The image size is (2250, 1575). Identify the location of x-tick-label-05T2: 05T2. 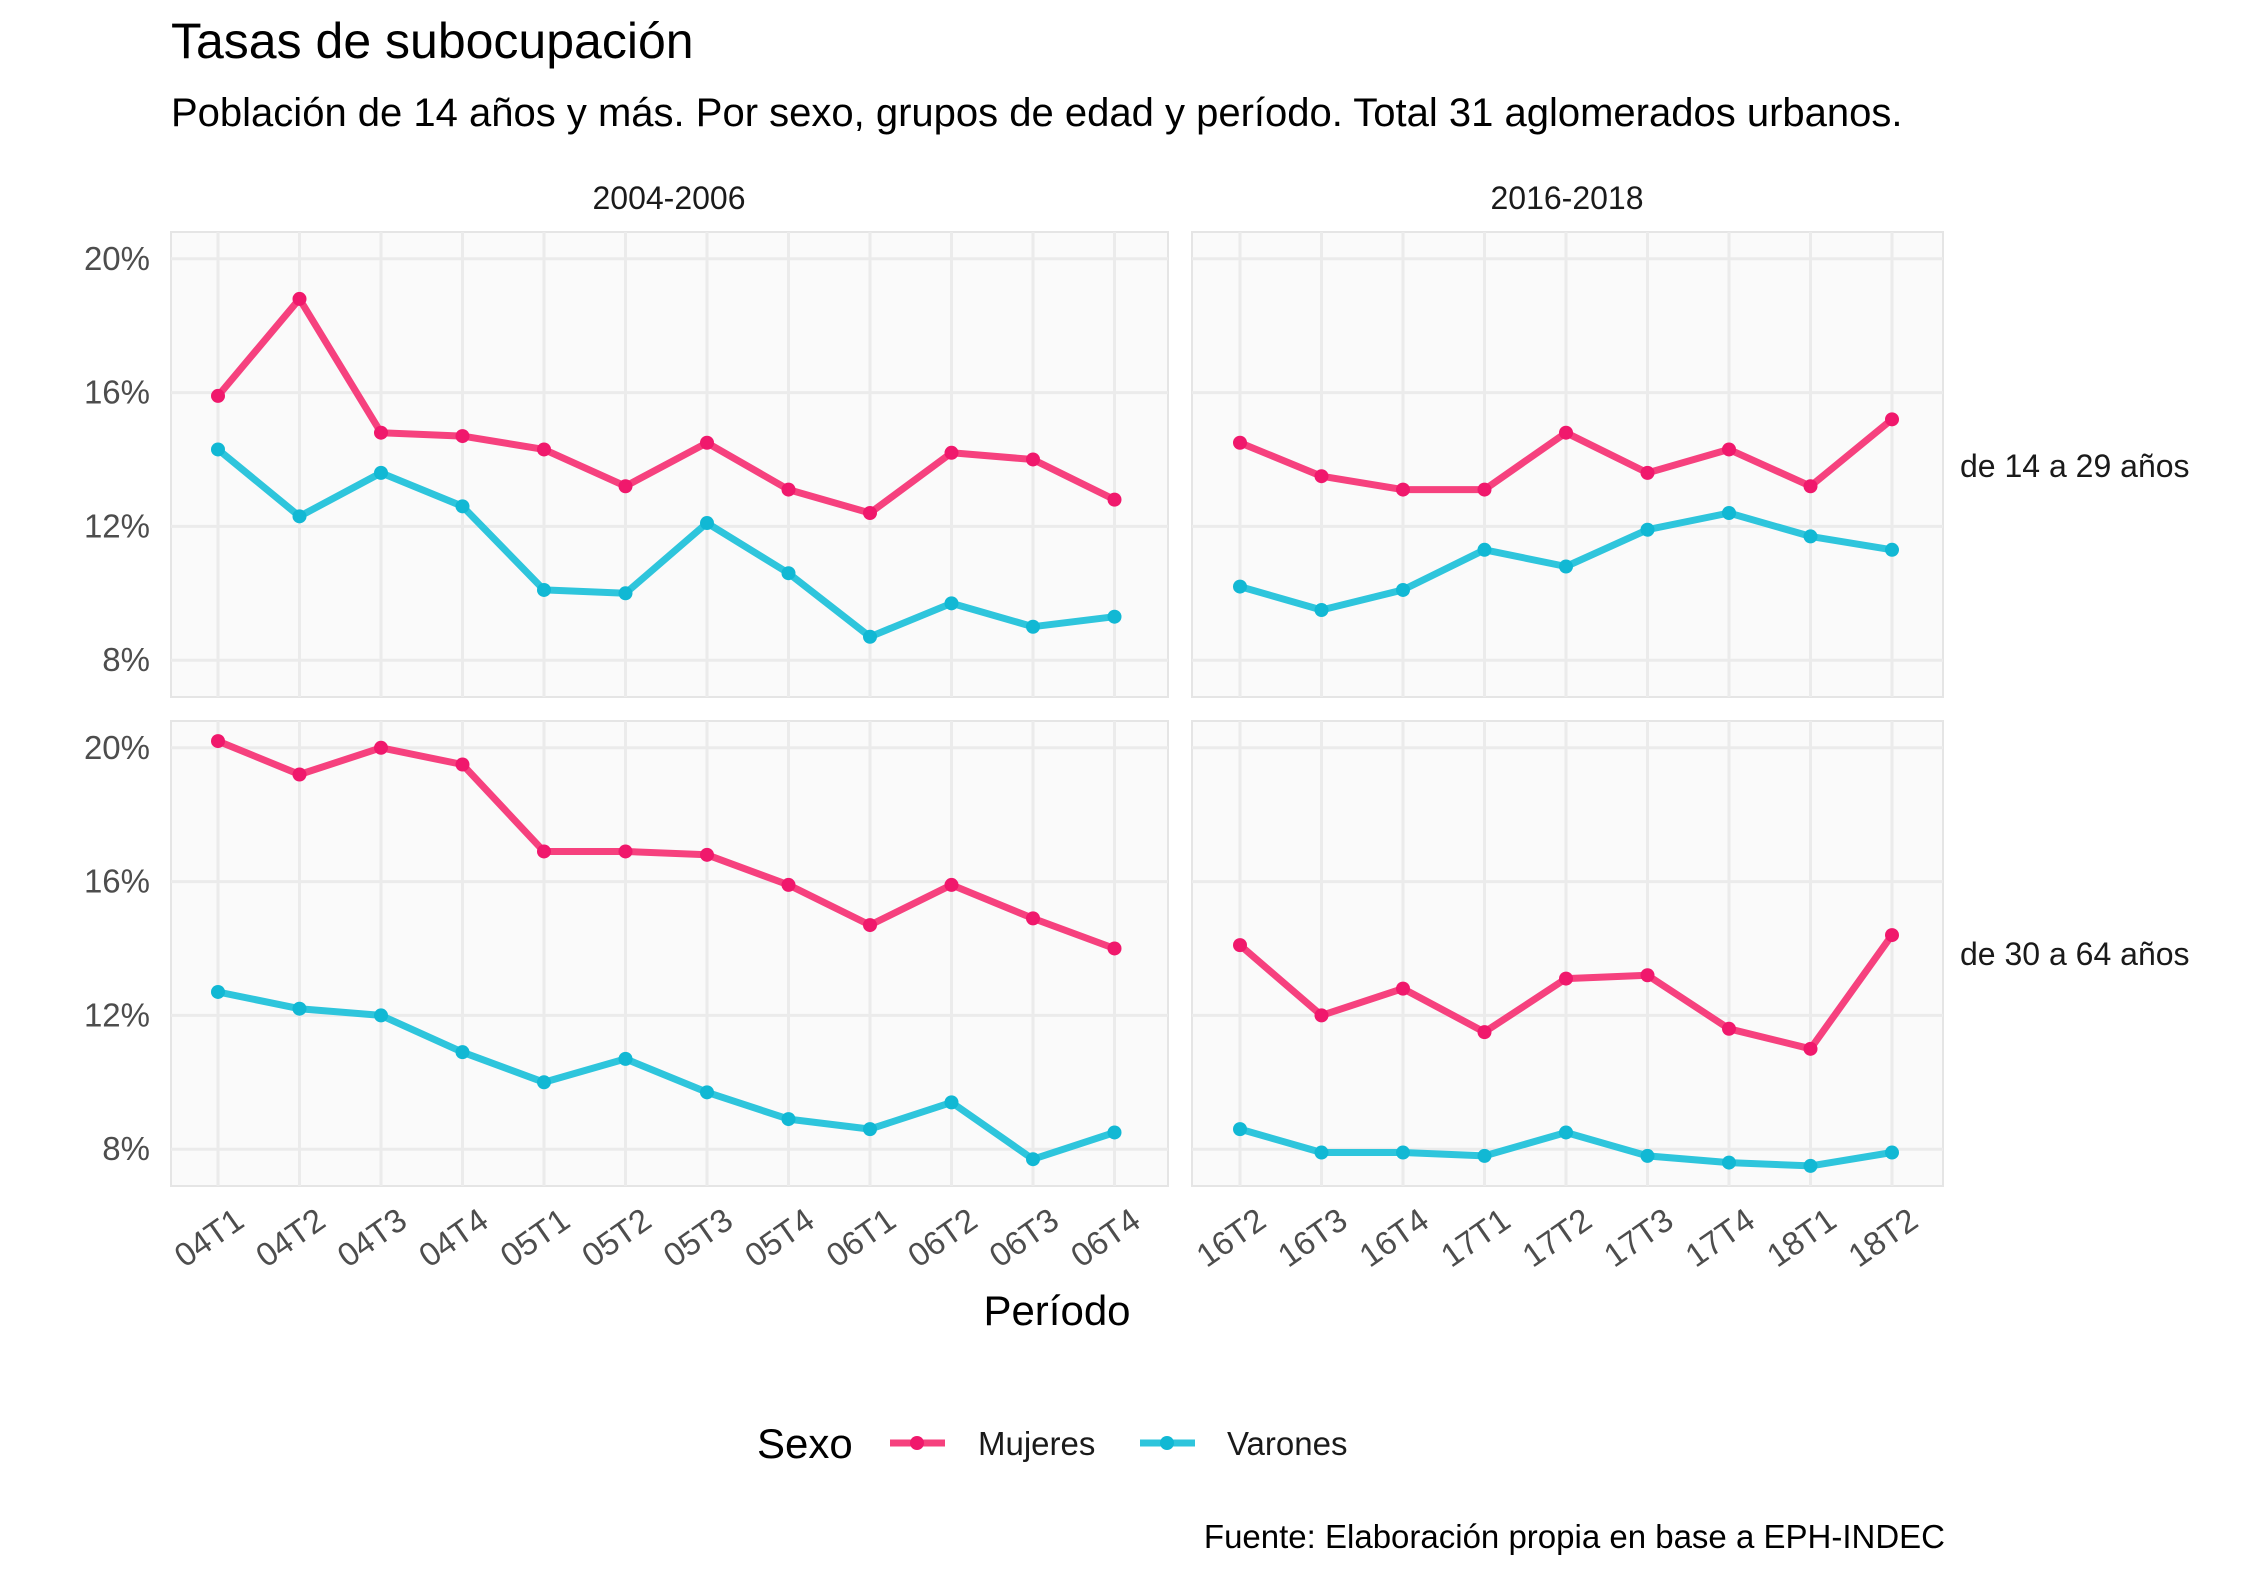
(616, 1237).